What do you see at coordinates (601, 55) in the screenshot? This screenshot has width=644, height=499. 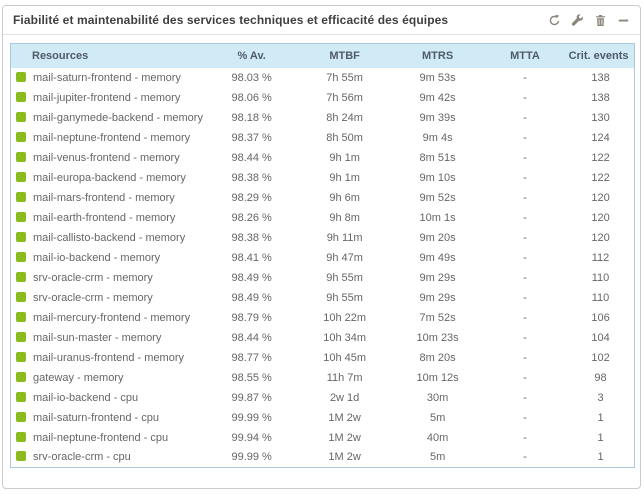 I see `column-header-crit-events: Crit. events` at bounding box center [601, 55].